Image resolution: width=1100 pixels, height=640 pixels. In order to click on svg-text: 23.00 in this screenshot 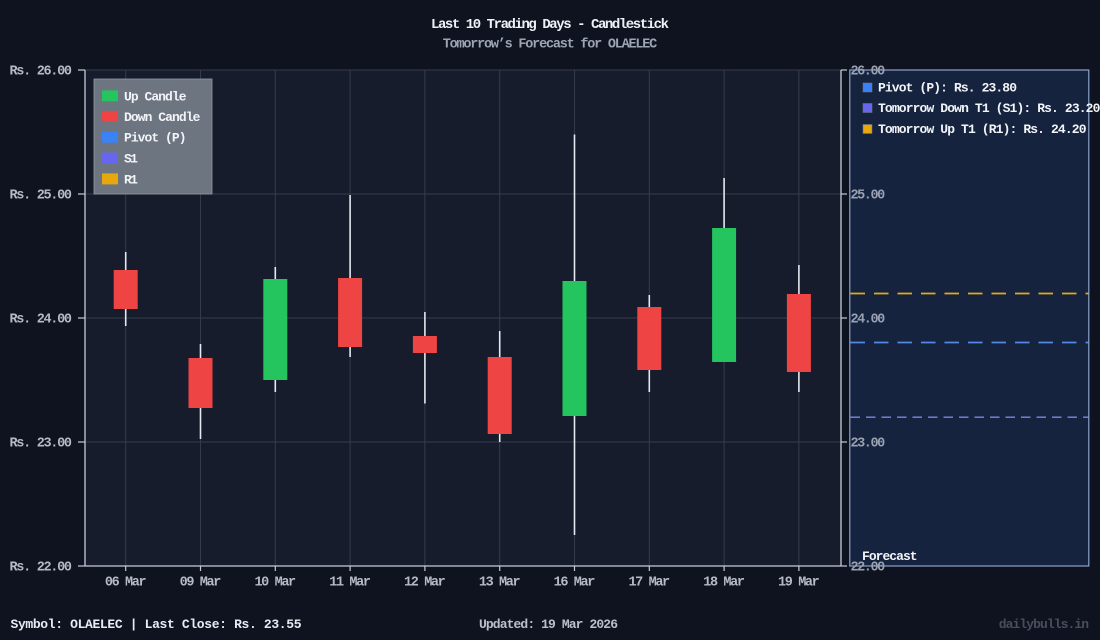, I will do `click(868, 444)`.